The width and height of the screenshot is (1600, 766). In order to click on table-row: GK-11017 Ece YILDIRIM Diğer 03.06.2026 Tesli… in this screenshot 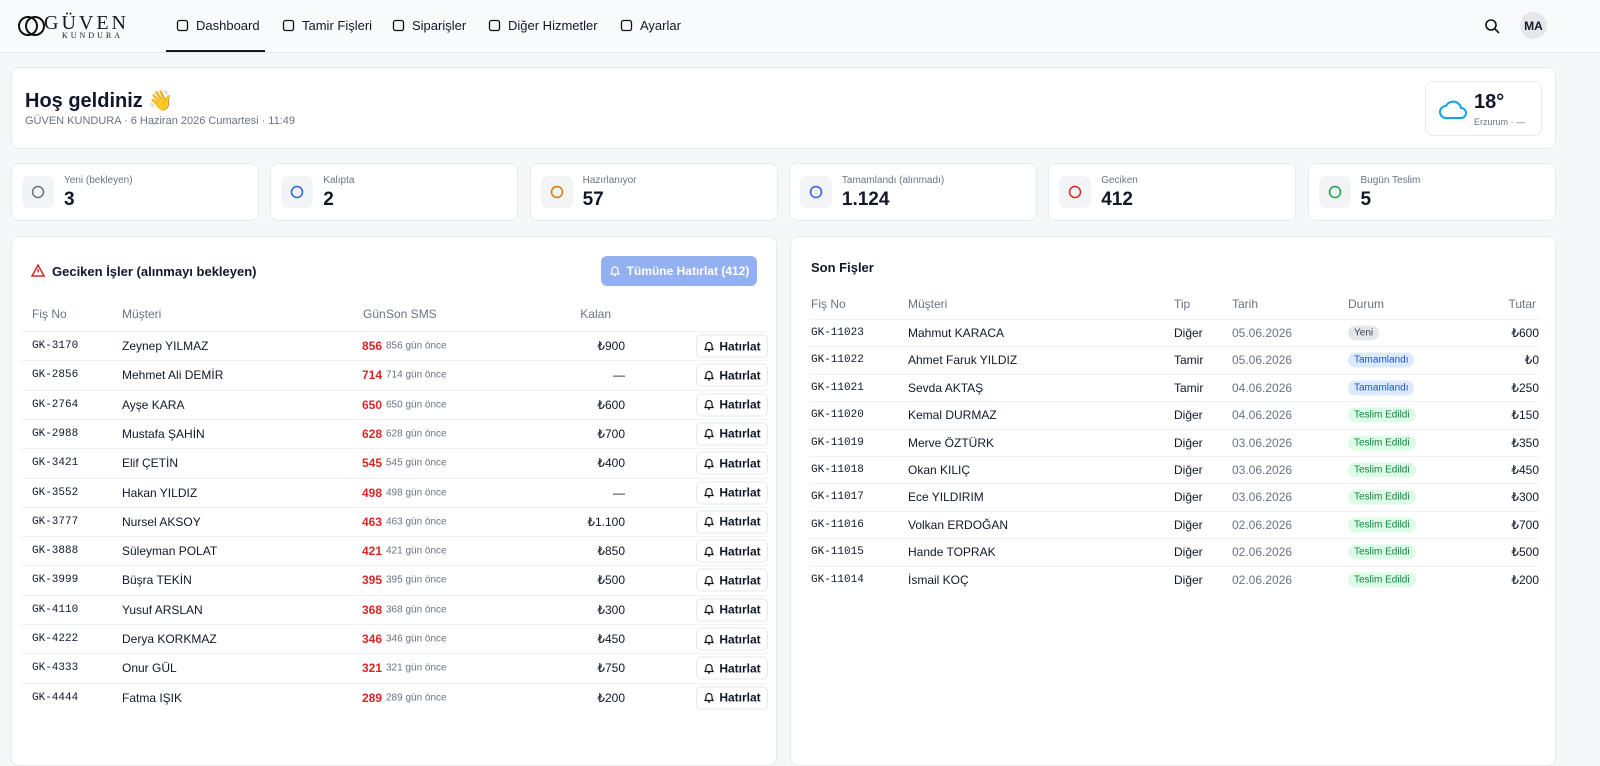, I will do `click(1174, 496)`.